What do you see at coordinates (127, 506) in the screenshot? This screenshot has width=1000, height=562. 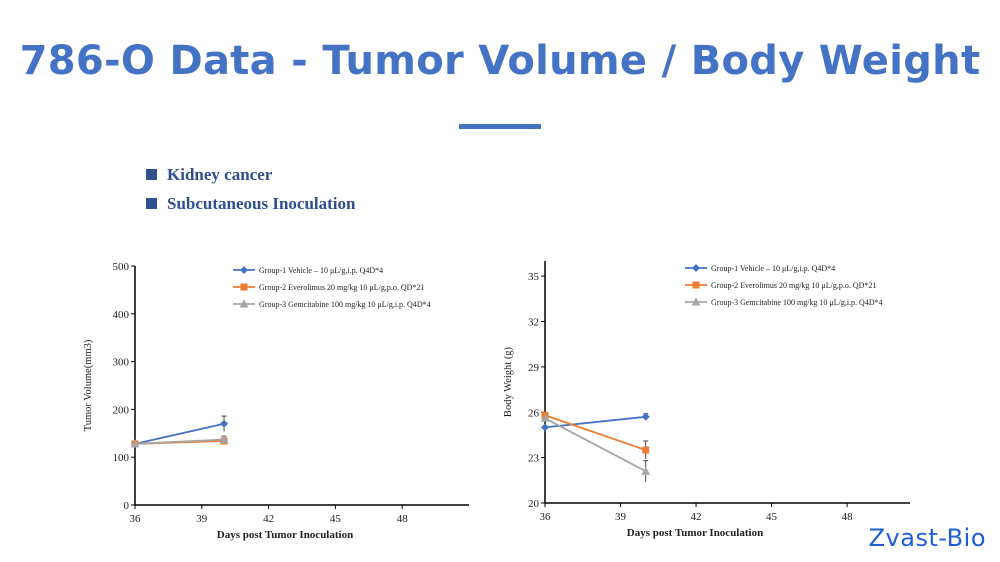 I see `y-tick-label: 0` at bounding box center [127, 506].